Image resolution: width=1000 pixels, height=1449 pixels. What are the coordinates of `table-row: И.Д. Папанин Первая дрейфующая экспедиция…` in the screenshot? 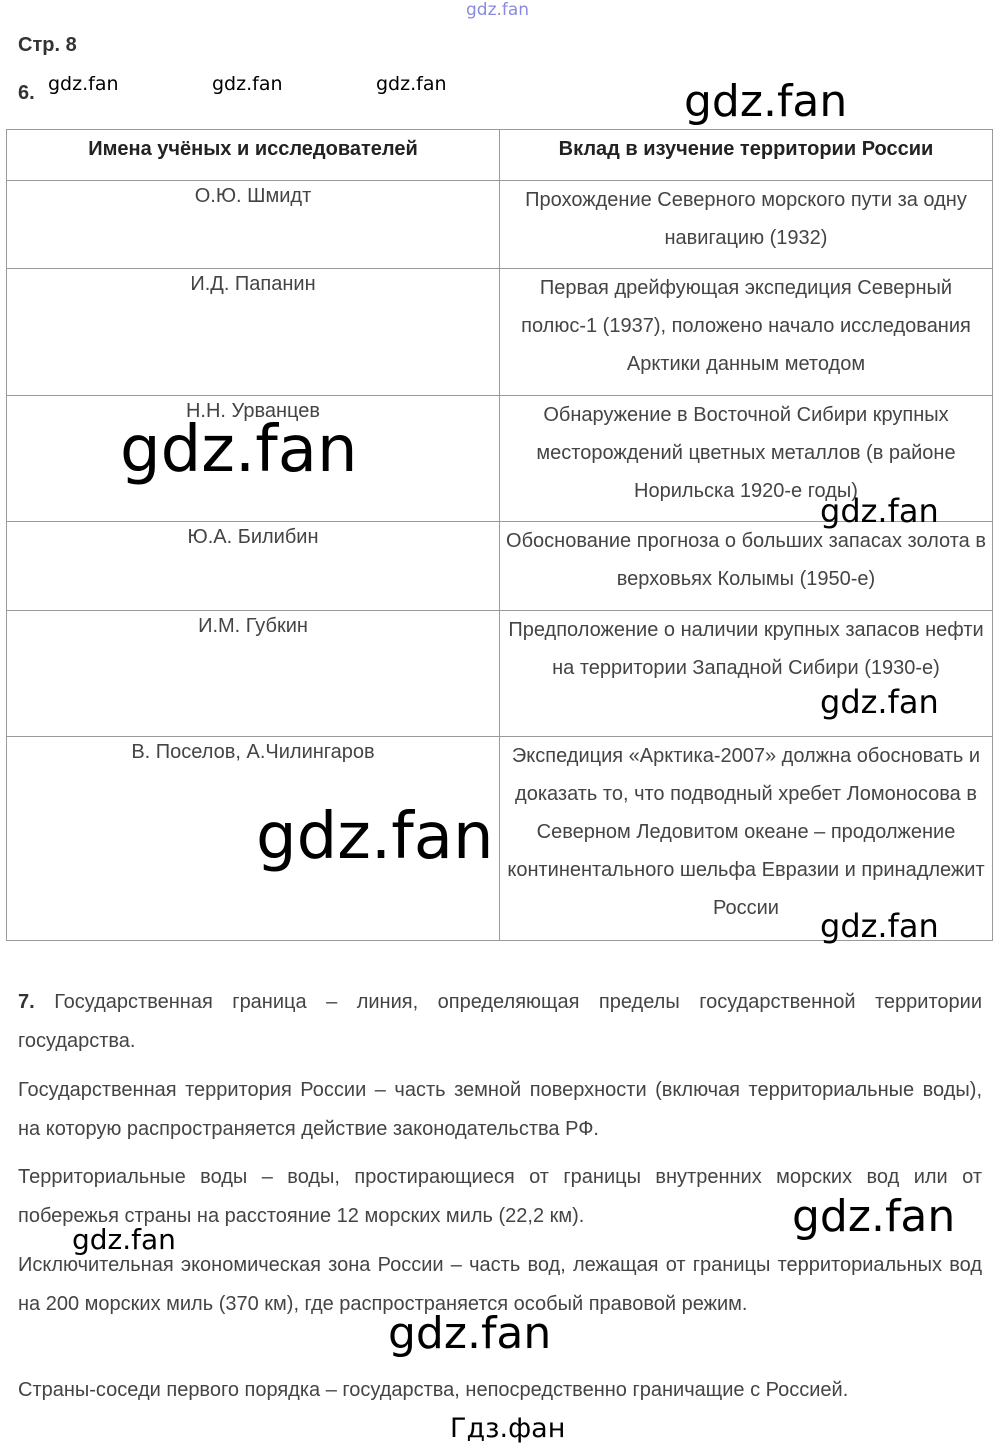 It's located at (499, 332).